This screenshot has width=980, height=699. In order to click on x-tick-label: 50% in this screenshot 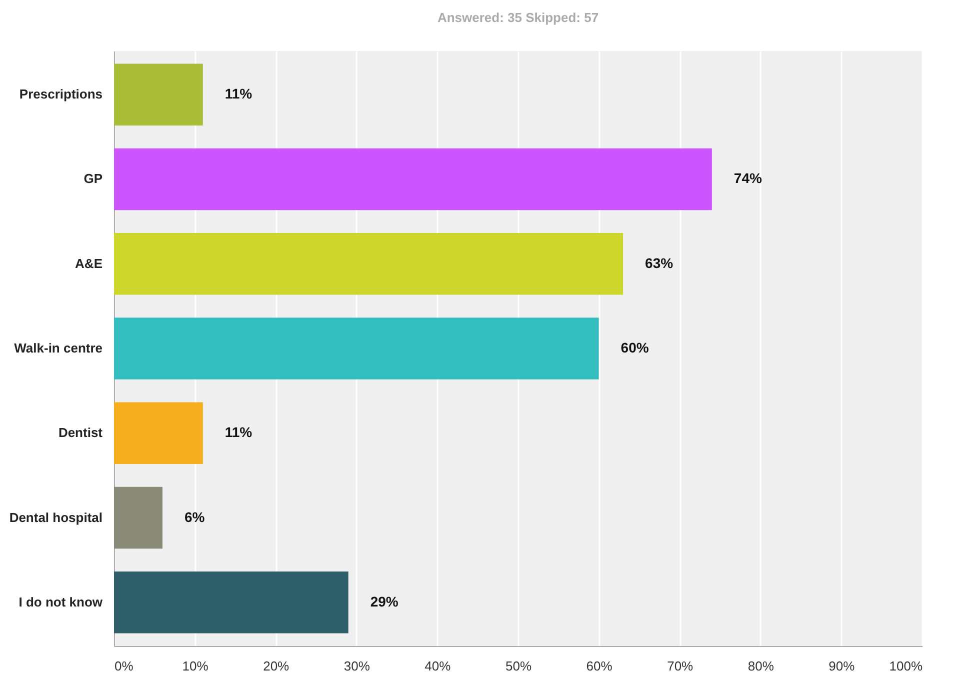, I will do `click(518, 666)`.